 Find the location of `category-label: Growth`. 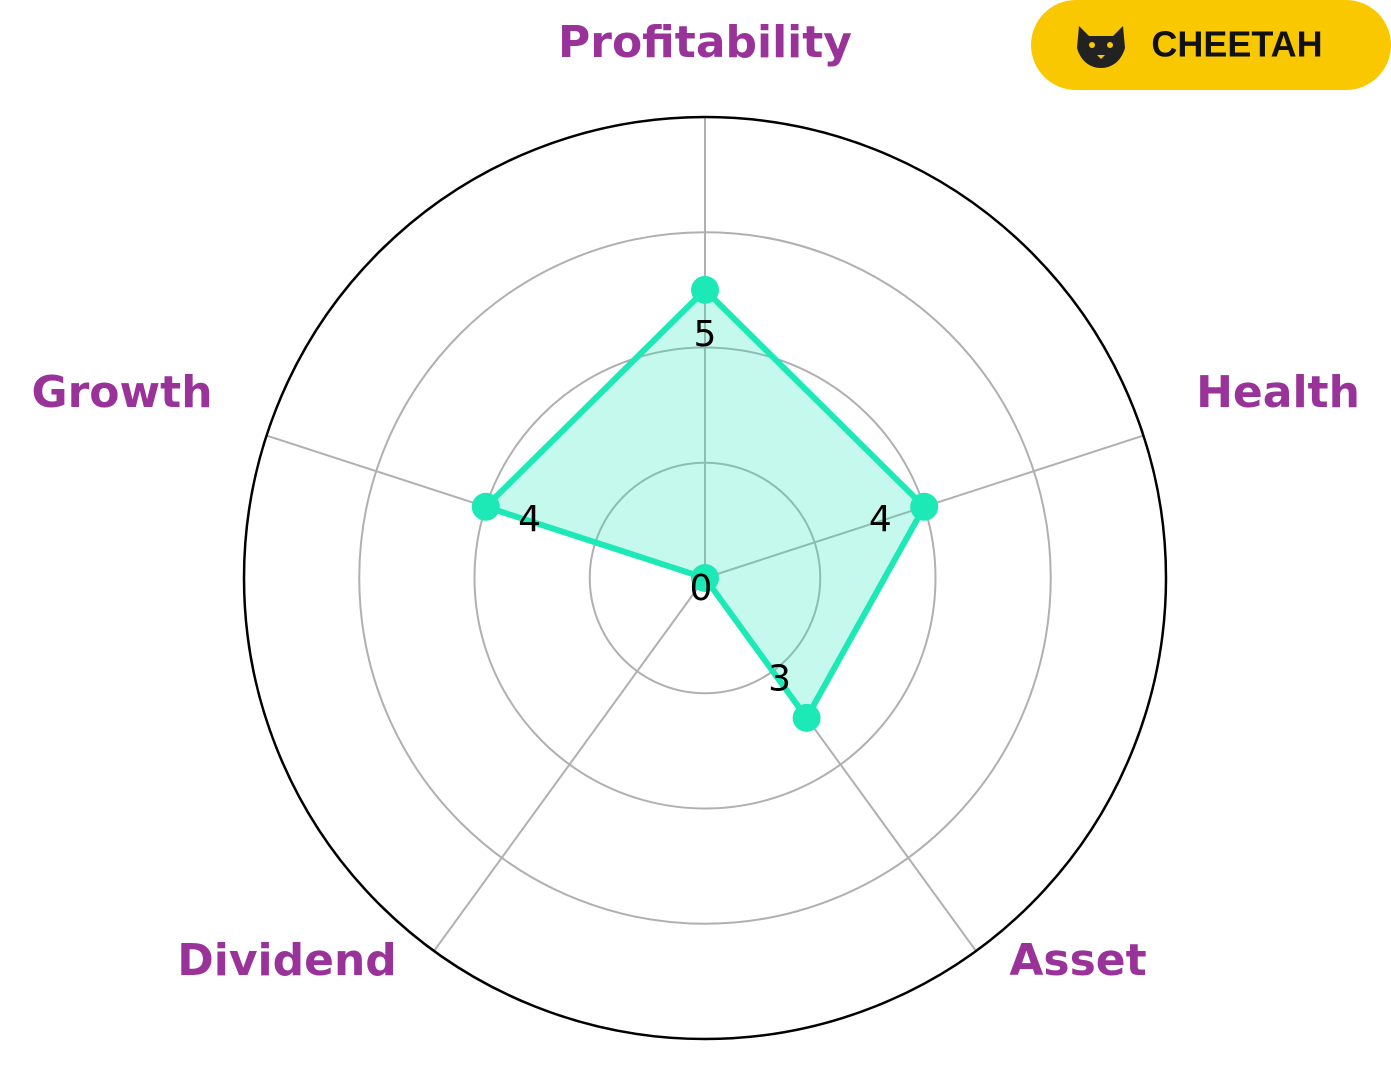

category-label: Growth is located at coordinates (121, 392).